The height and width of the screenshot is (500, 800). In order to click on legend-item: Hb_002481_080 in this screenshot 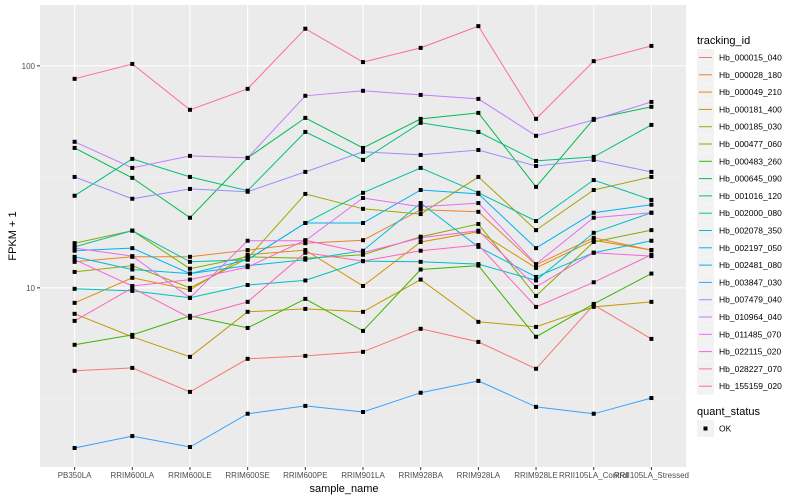, I will do `click(739, 265)`.